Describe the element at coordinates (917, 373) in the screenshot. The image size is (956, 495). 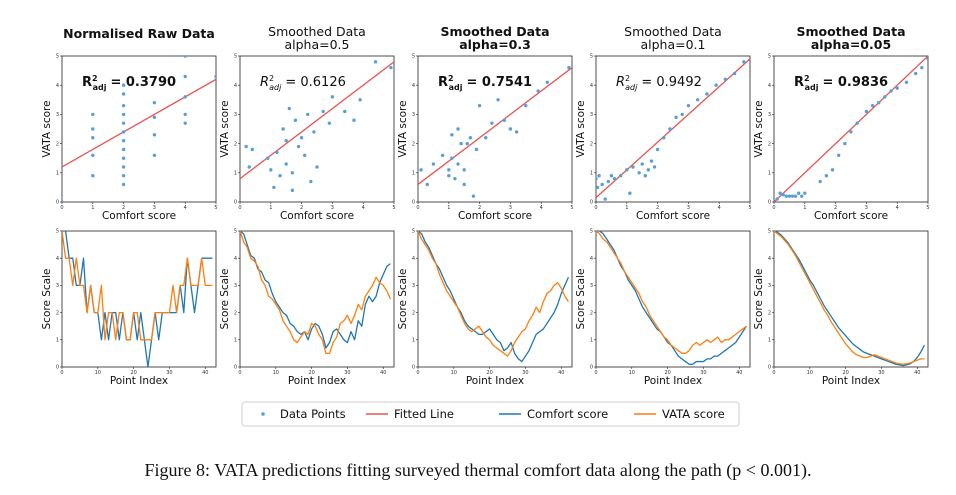
I see `x-tick-label: 40` at that location.